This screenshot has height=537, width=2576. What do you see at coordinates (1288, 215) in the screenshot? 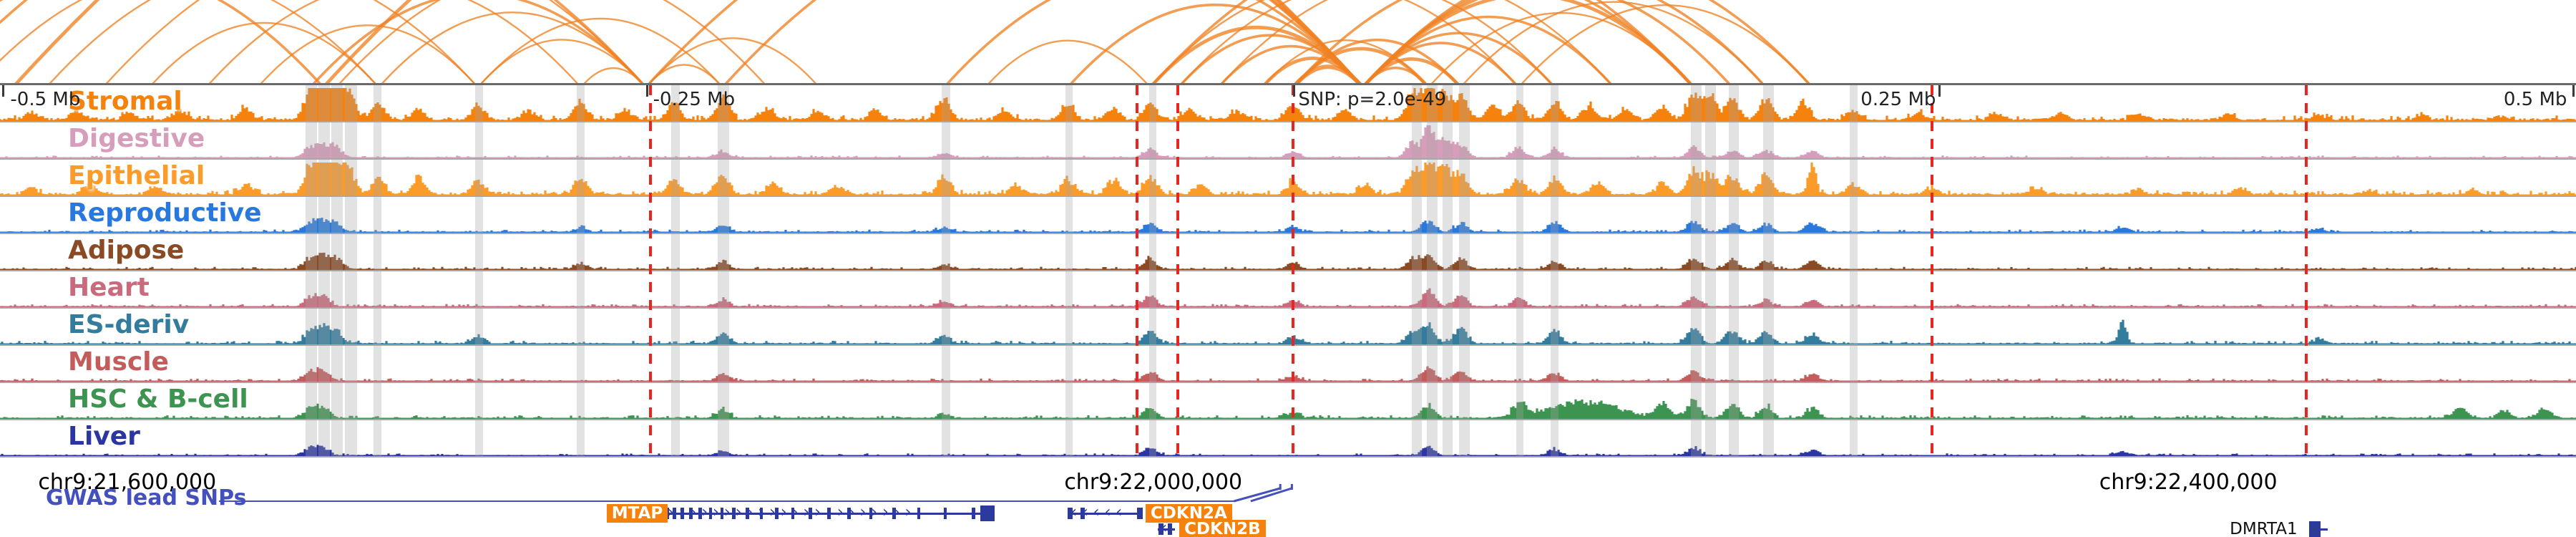
I see `track-row-reproductive: Reproductive` at bounding box center [1288, 215].